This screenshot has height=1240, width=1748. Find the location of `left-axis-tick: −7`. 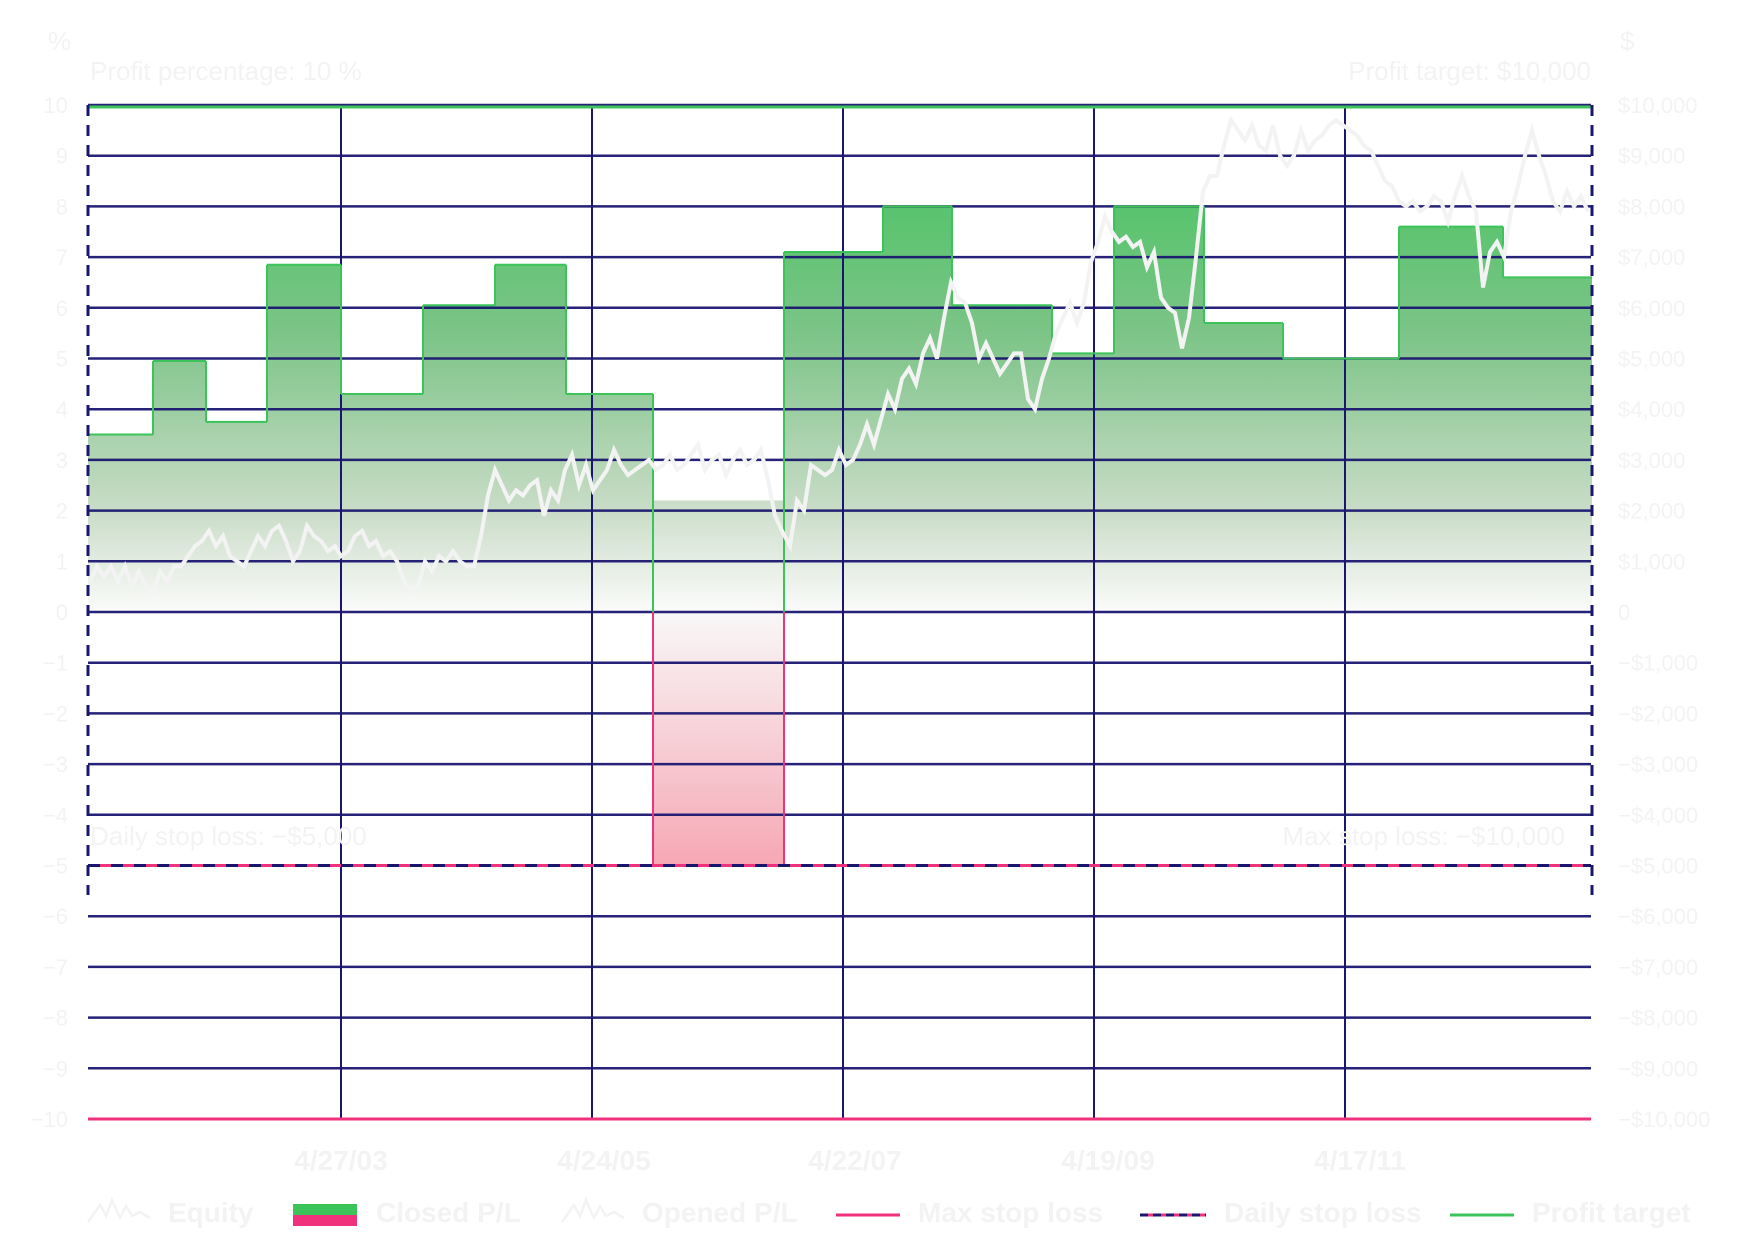

left-axis-tick: −7 is located at coordinates (55, 967).